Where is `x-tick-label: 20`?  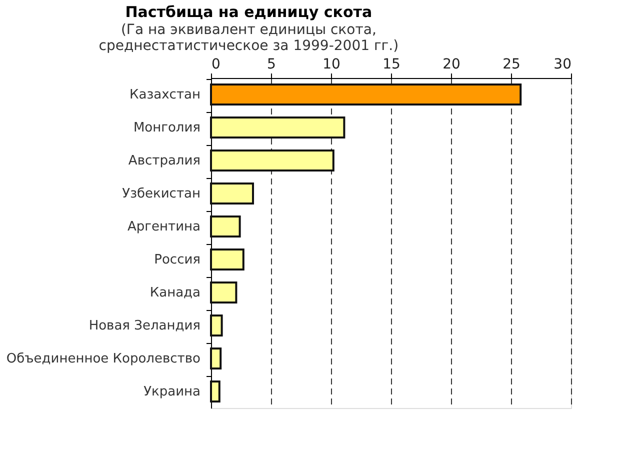 x-tick-label: 20 is located at coordinates (451, 64).